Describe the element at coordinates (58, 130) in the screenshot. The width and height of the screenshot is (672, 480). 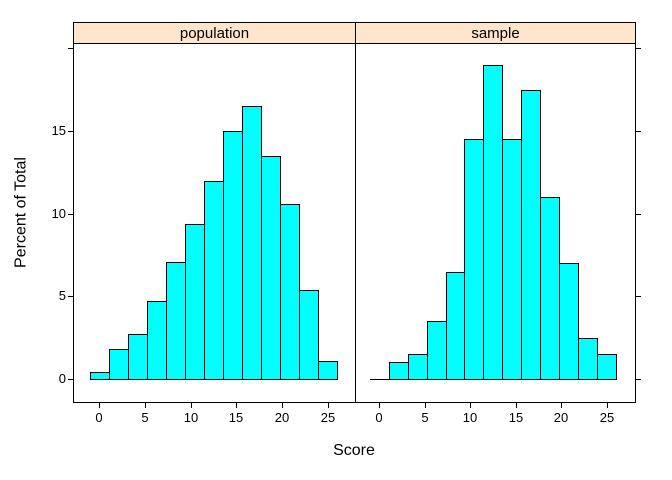
I see `y-tick-label: 15` at that location.